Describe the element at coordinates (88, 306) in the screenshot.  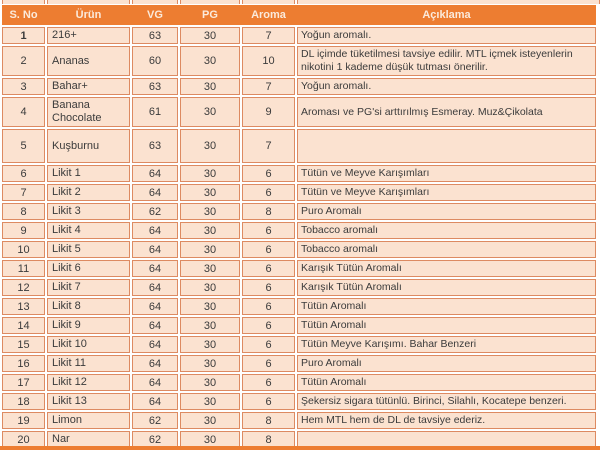
I see `cell-urun: Likit 8` at that location.